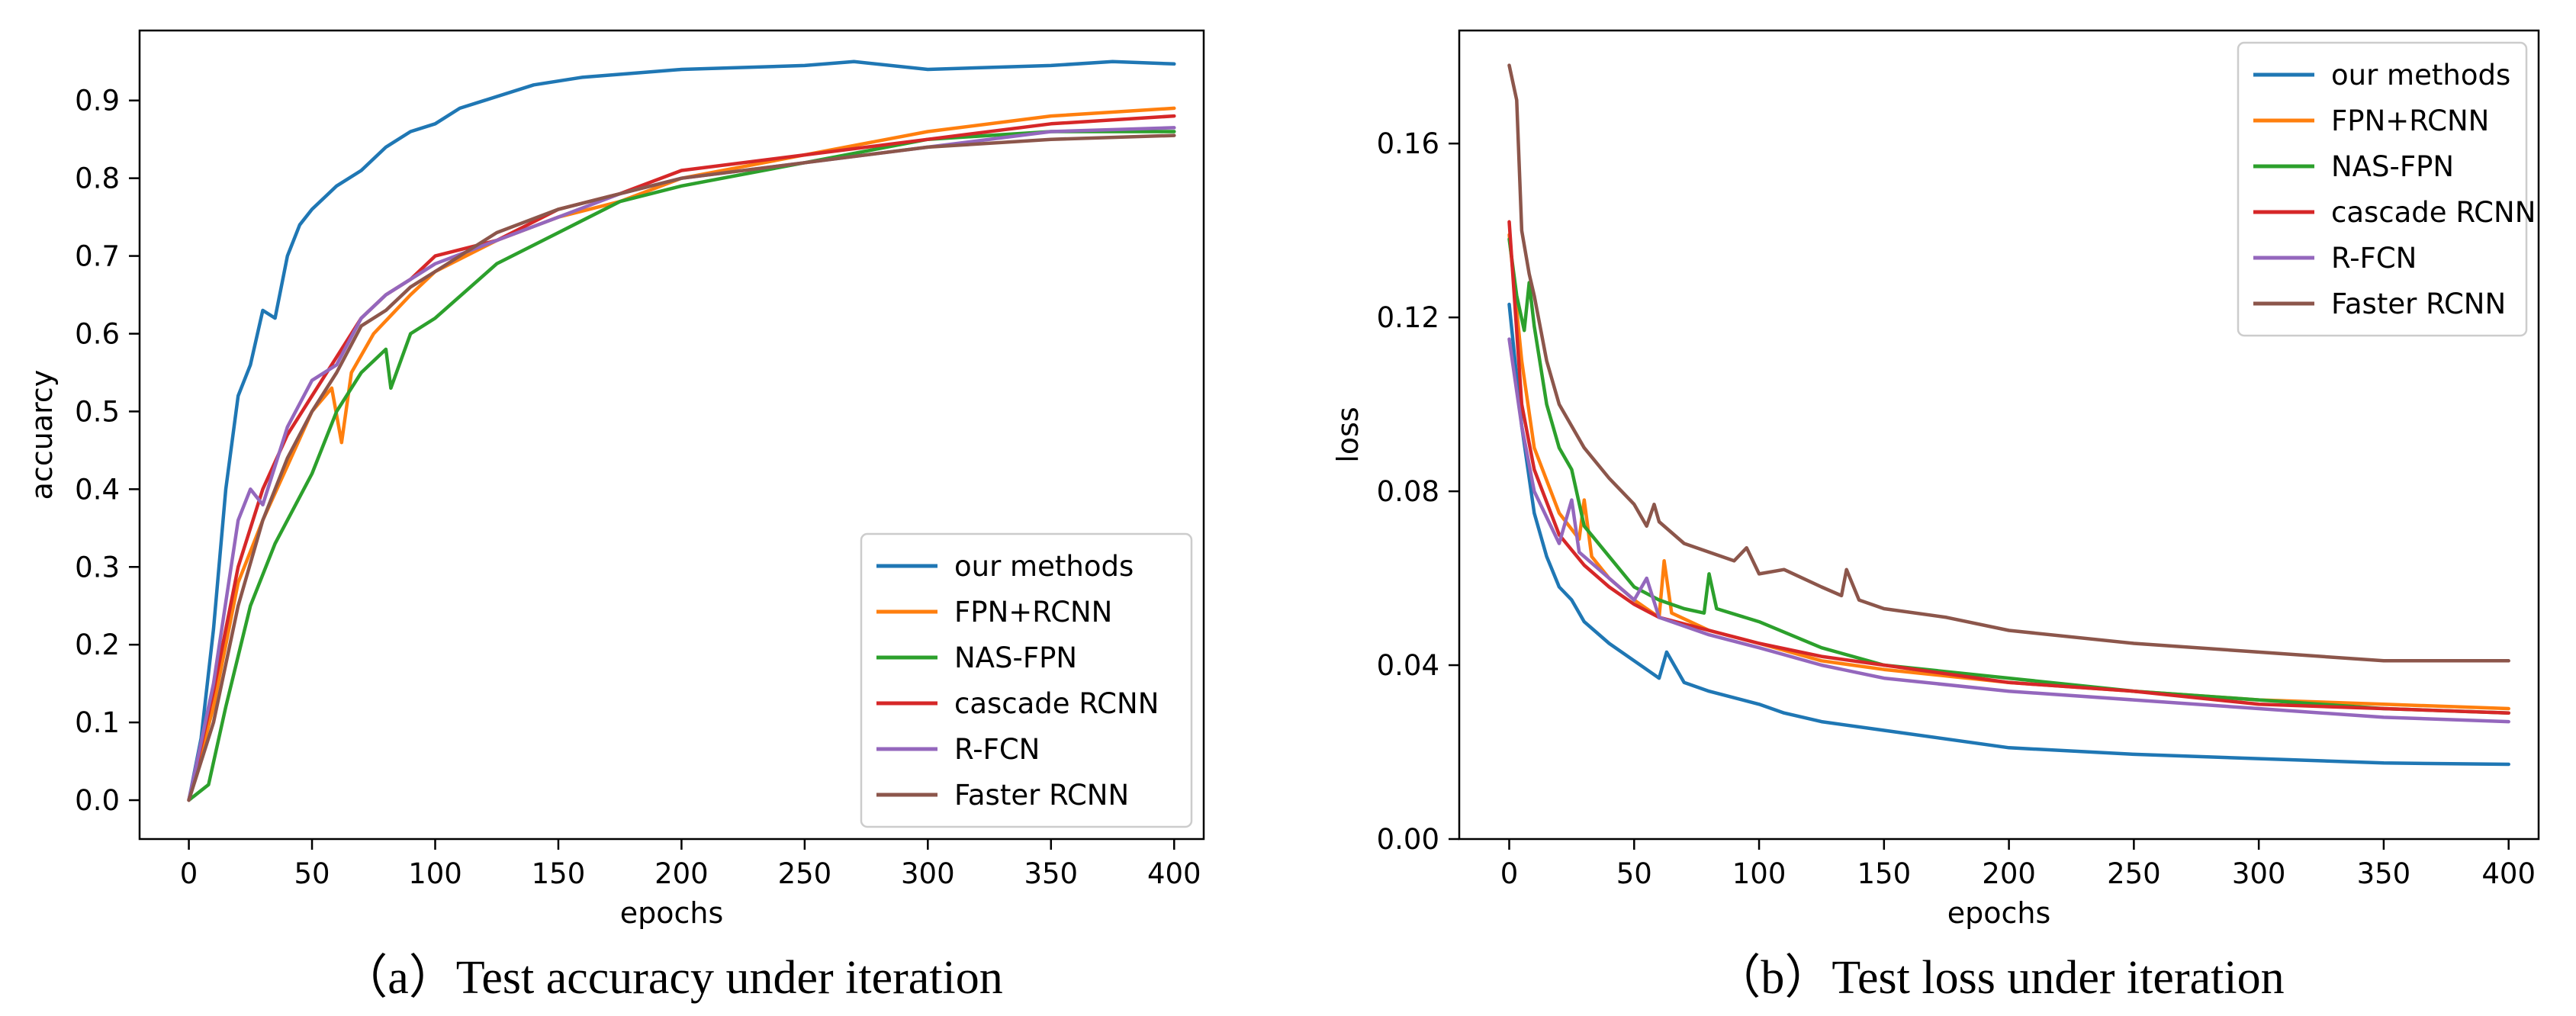 The height and width of the screenshot is (1016, 2576). I want to click on y-tick-label: 0.2, so click(97, 645).